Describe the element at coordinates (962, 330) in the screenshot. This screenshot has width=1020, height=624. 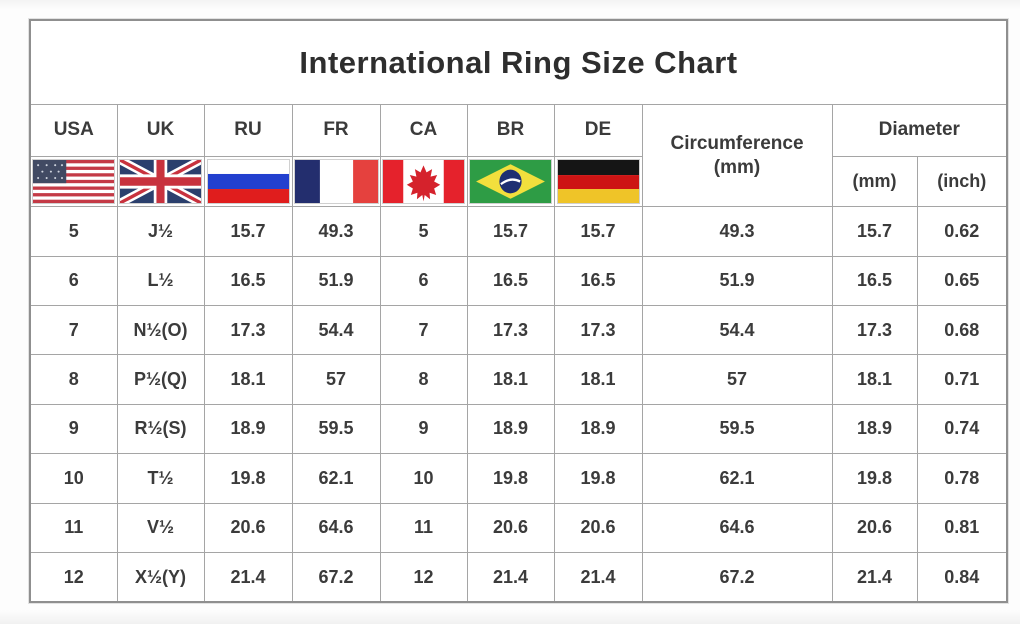
I see `table-cell: 0.68` at that location.